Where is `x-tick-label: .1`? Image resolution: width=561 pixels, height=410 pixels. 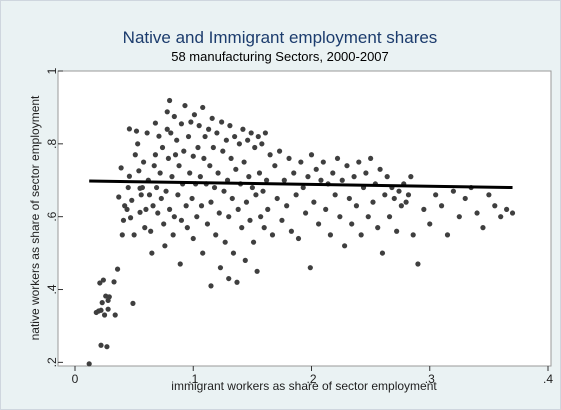
x-tick-label: .1 is located at coordinates (193, 379).